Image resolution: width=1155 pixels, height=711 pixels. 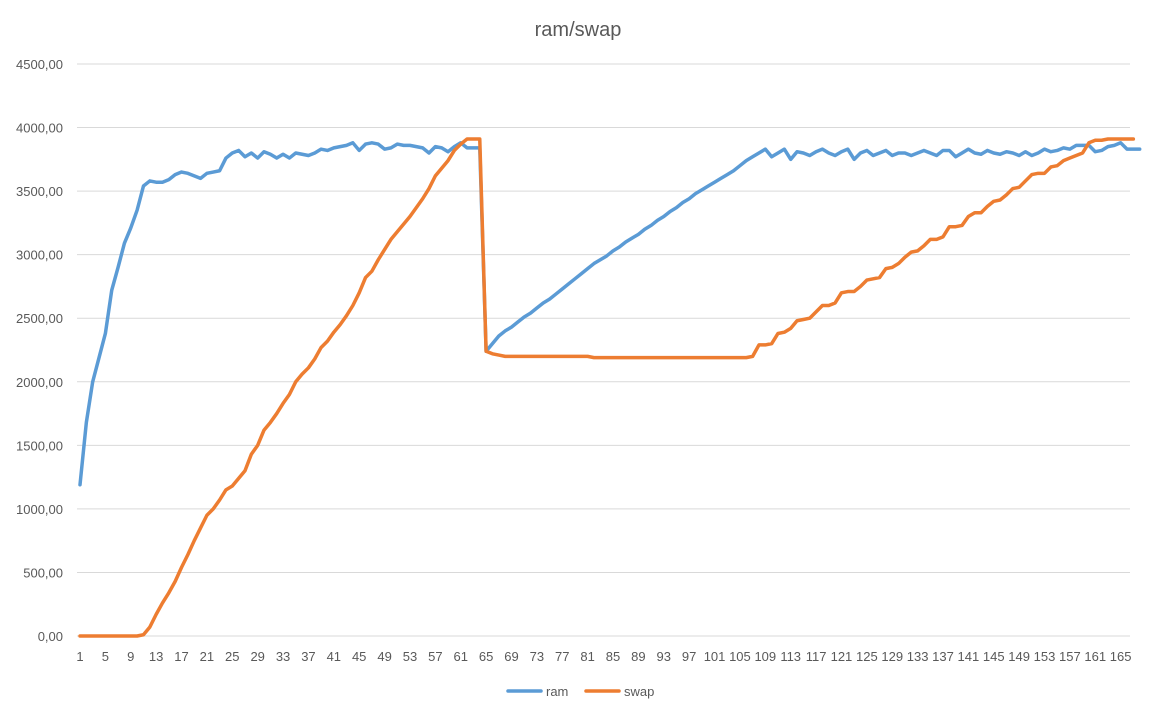 What do you see at coordinates (359, 656) in the screenshot?
I see `x-tick-label: 45` at bounding box center [359, 656].